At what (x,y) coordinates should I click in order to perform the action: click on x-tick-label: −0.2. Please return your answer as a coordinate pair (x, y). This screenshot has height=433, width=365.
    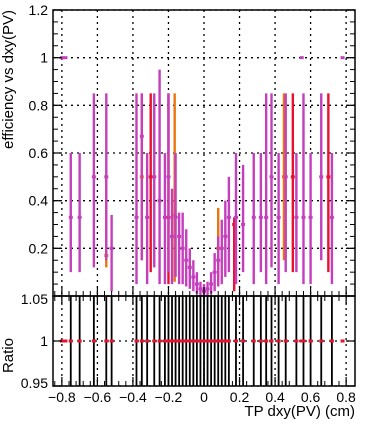
    Looking at the image, I should click on (169, 397).